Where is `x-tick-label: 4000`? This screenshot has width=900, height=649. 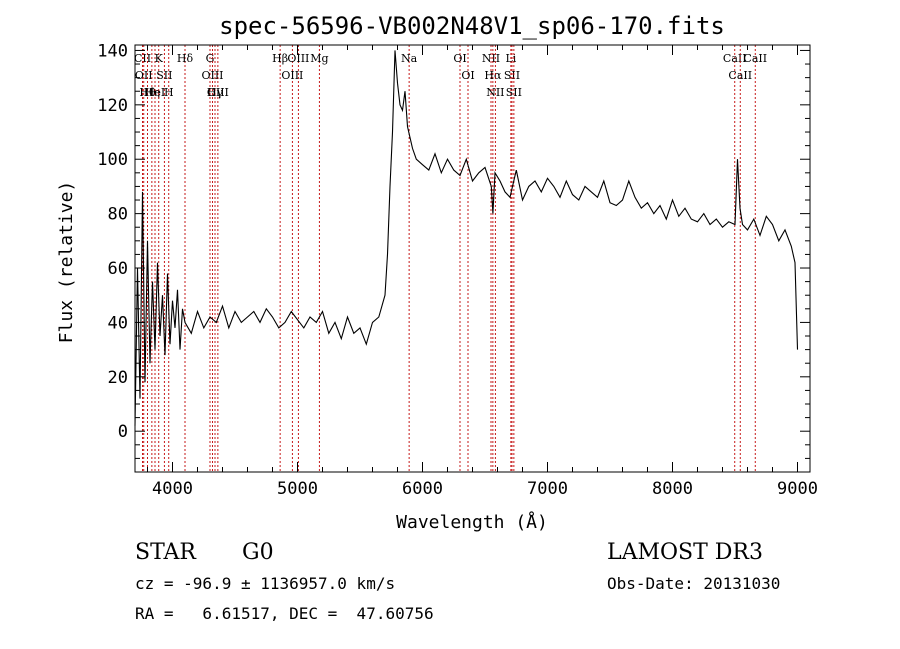 x-tick-label: 4000 is located at coordinates (172, 489).